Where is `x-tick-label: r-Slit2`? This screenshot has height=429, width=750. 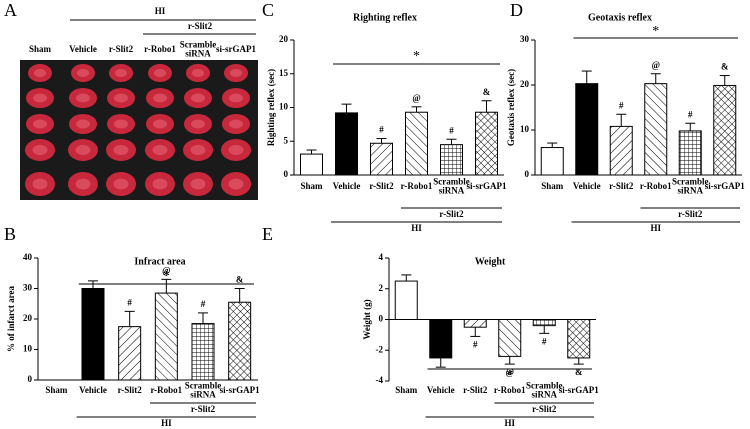 x-tick-label: r-Slit2 is located at coordinates (130, 390).